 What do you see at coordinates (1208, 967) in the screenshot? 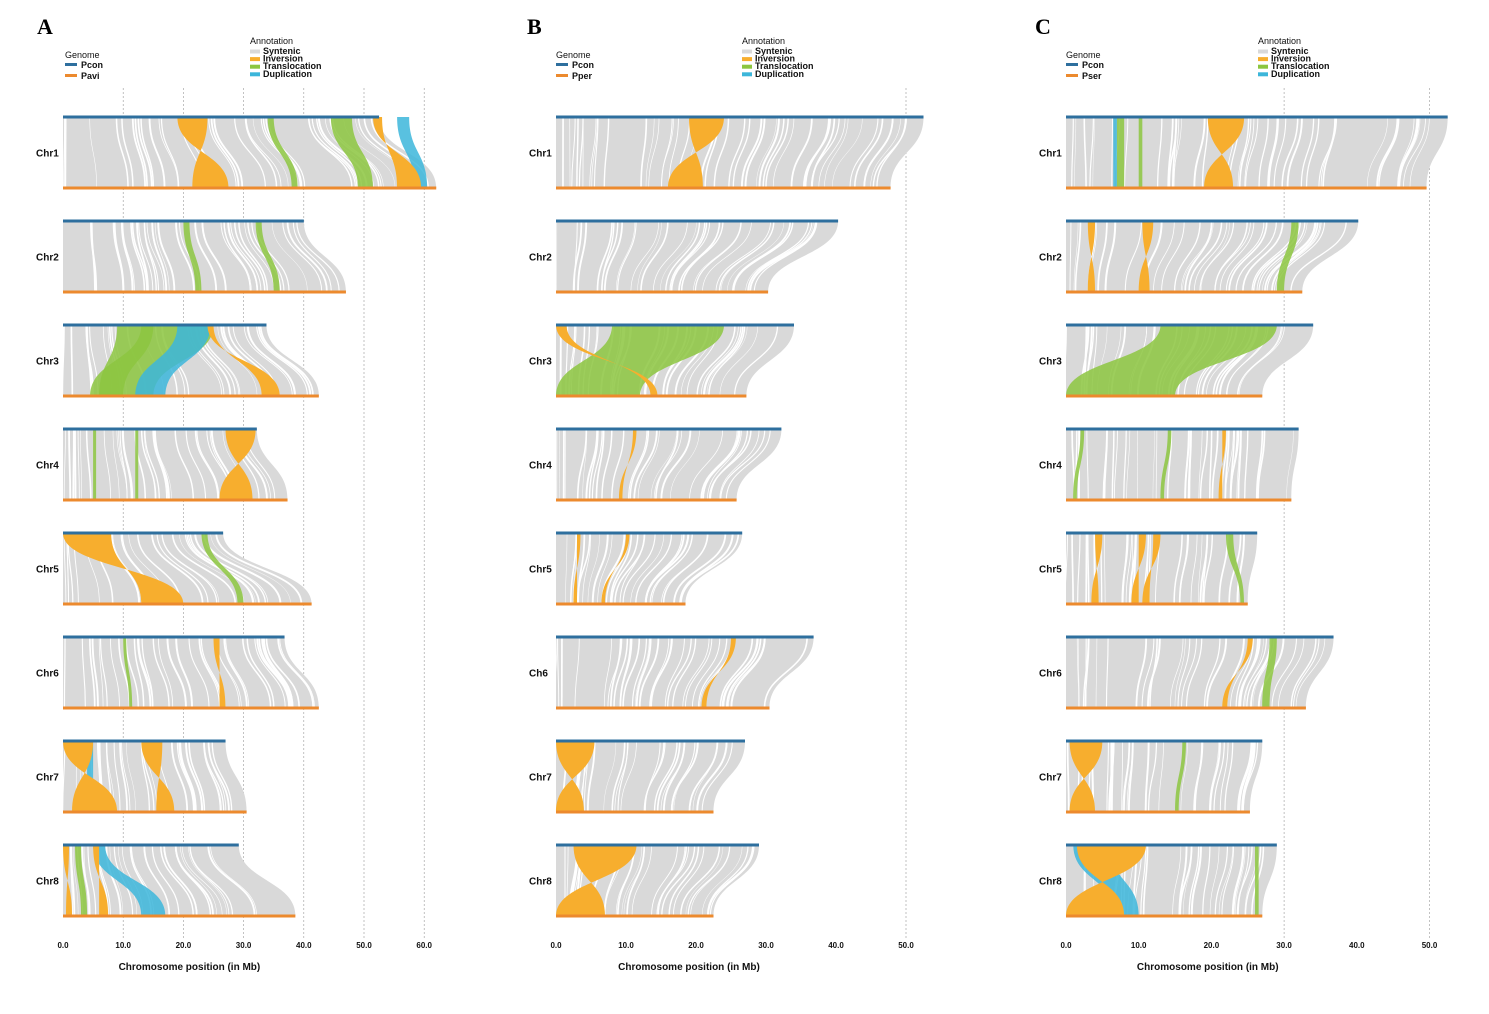
I see `x-axis-label: Chromosome position (in Mb)` at bounding box center [1208, 967].